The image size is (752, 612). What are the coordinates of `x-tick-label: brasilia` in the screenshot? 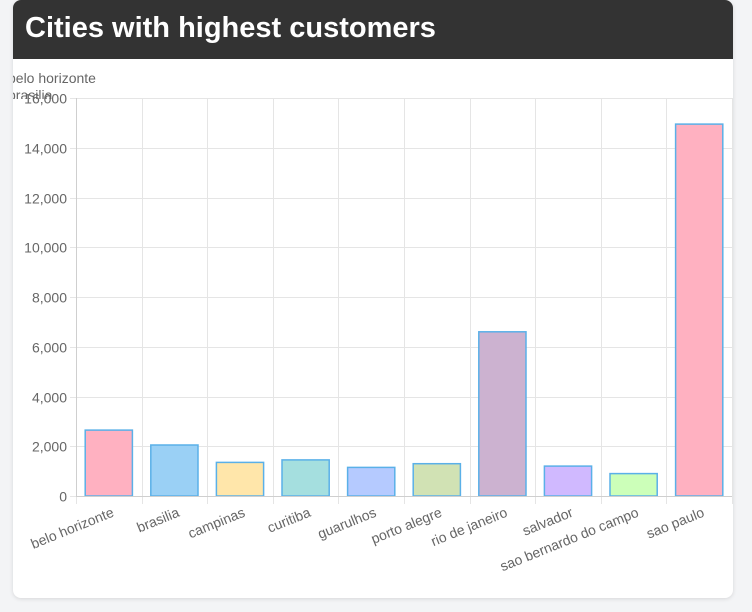 It's located at (157, 520).